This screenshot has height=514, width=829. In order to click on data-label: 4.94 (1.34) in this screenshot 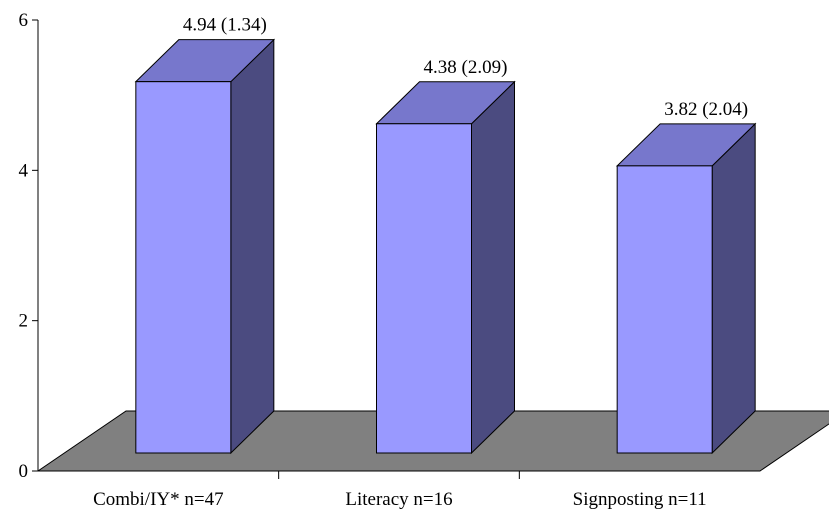, I will do `click(225, 25)`.